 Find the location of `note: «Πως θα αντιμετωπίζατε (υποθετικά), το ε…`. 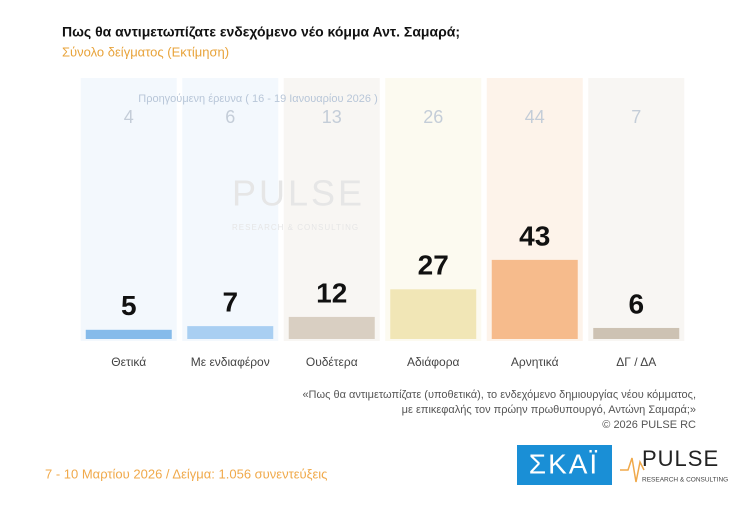

note: «Πως θα αντιμετωπίζατε (υποθετικά), το ε… is located at coordinates (499, 395).